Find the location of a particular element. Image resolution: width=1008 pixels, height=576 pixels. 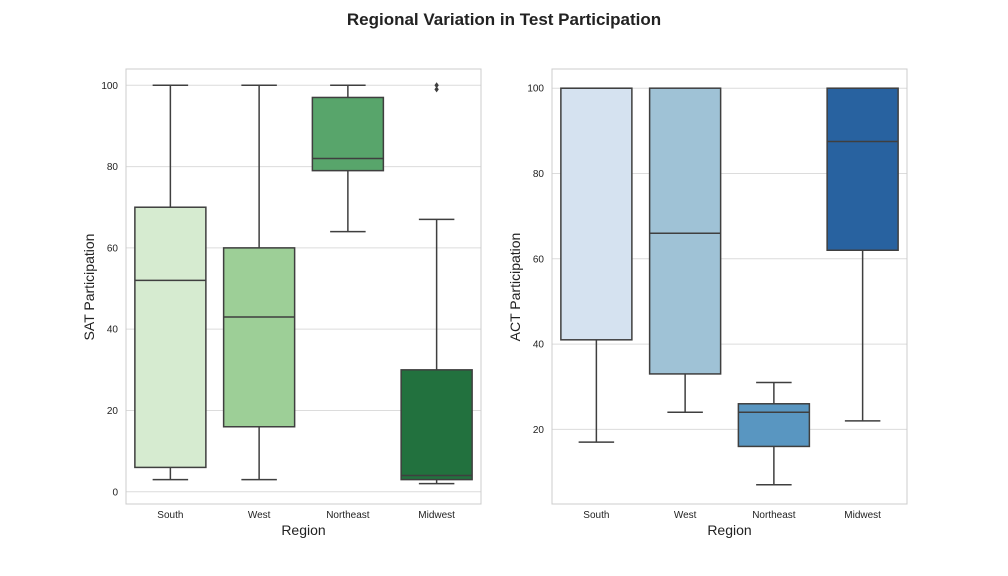

sat-y-tick-label: 0 is located at coordinates (115, 492).